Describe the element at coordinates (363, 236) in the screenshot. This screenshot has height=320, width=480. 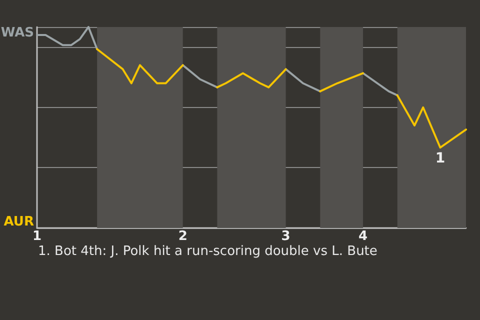
I see `x-tick-label: 4` at that location.